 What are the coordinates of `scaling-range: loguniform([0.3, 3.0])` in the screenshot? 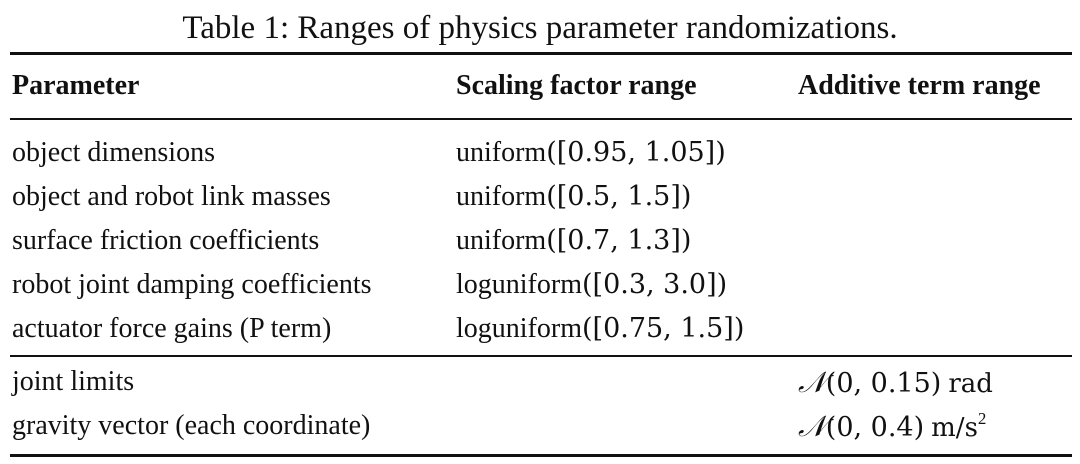 It's located at (591, 285).